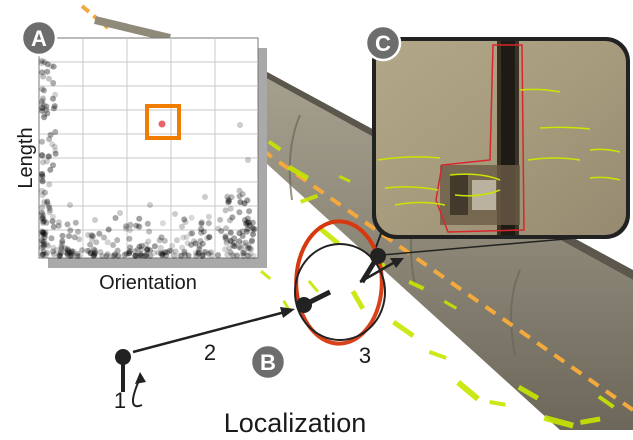 The width and height of the screenshot is (633, 440). I want to click on step-label-3: 3, so click(365, 355).